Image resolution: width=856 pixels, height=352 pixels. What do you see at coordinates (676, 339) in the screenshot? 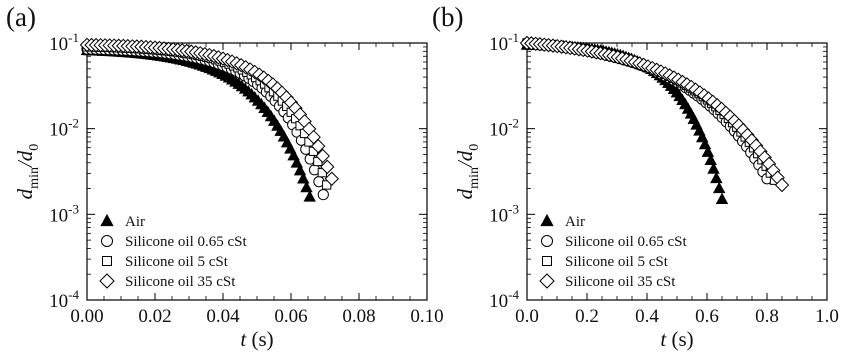
I see `panel-b-x-axis-label: t (s)` at bounding box center [676, 339].